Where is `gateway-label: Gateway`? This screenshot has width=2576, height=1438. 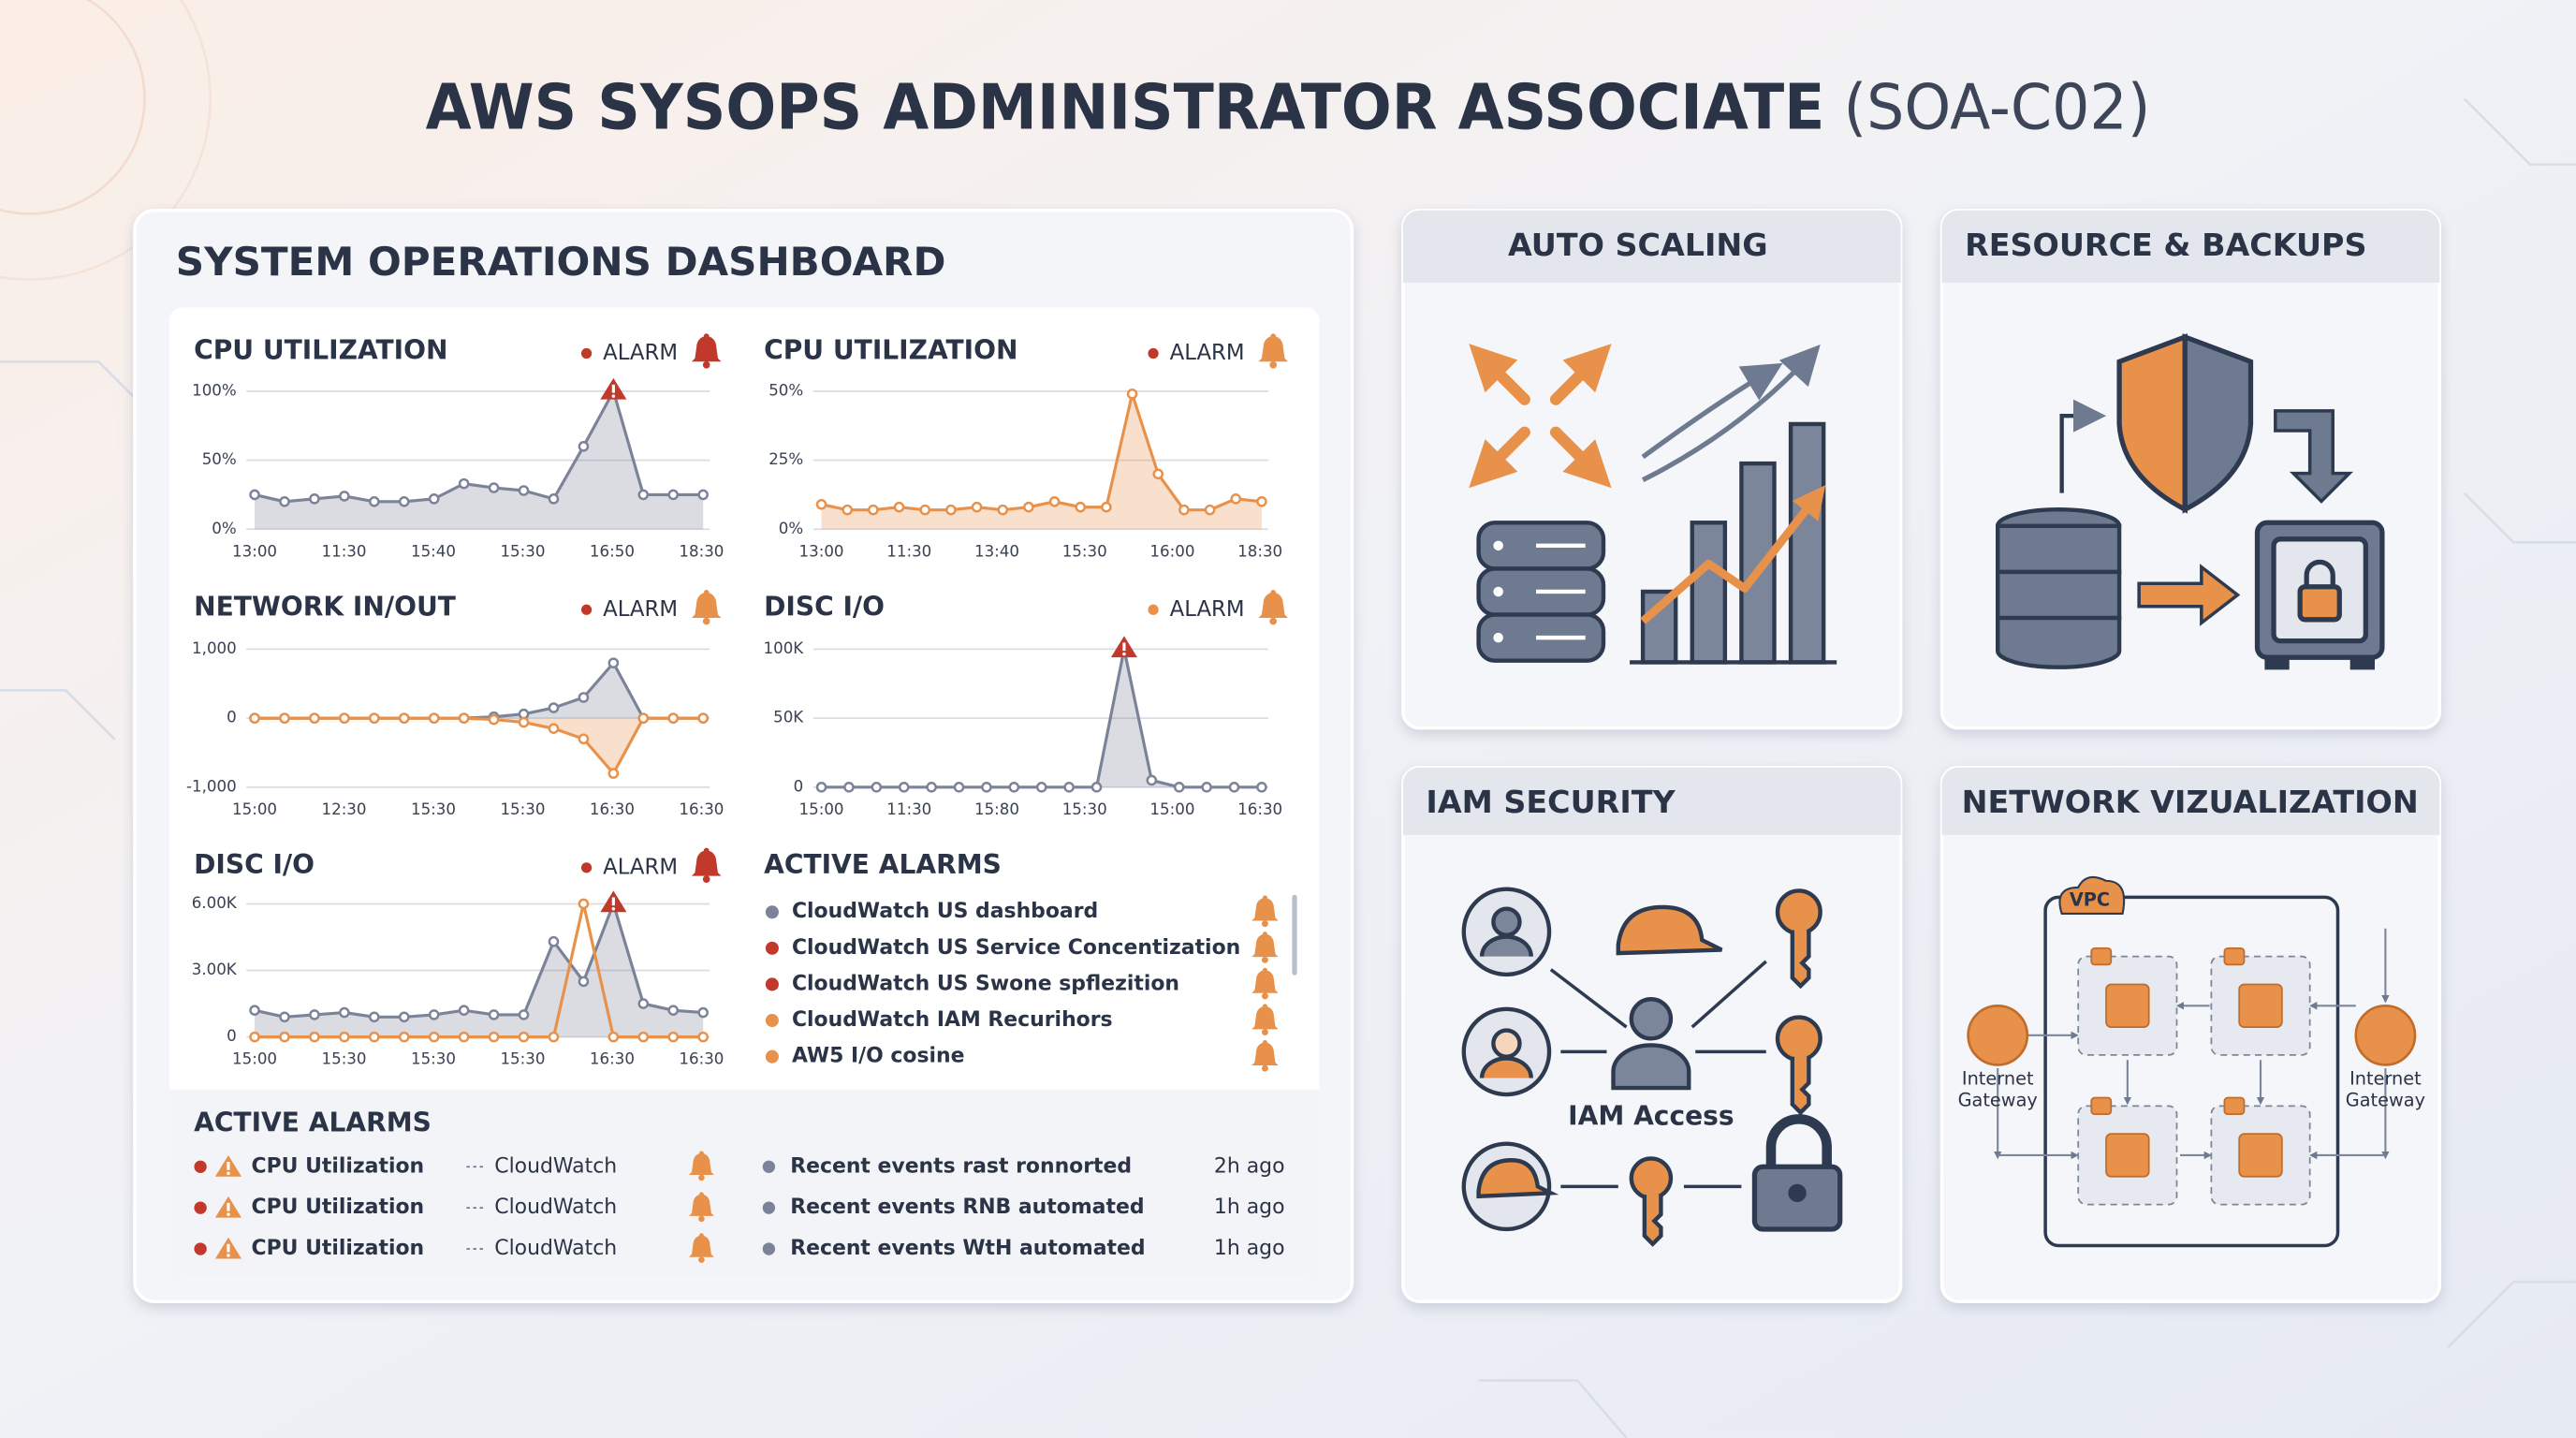 gateway-label: Gateway is located at coordinates (2385, 1100).